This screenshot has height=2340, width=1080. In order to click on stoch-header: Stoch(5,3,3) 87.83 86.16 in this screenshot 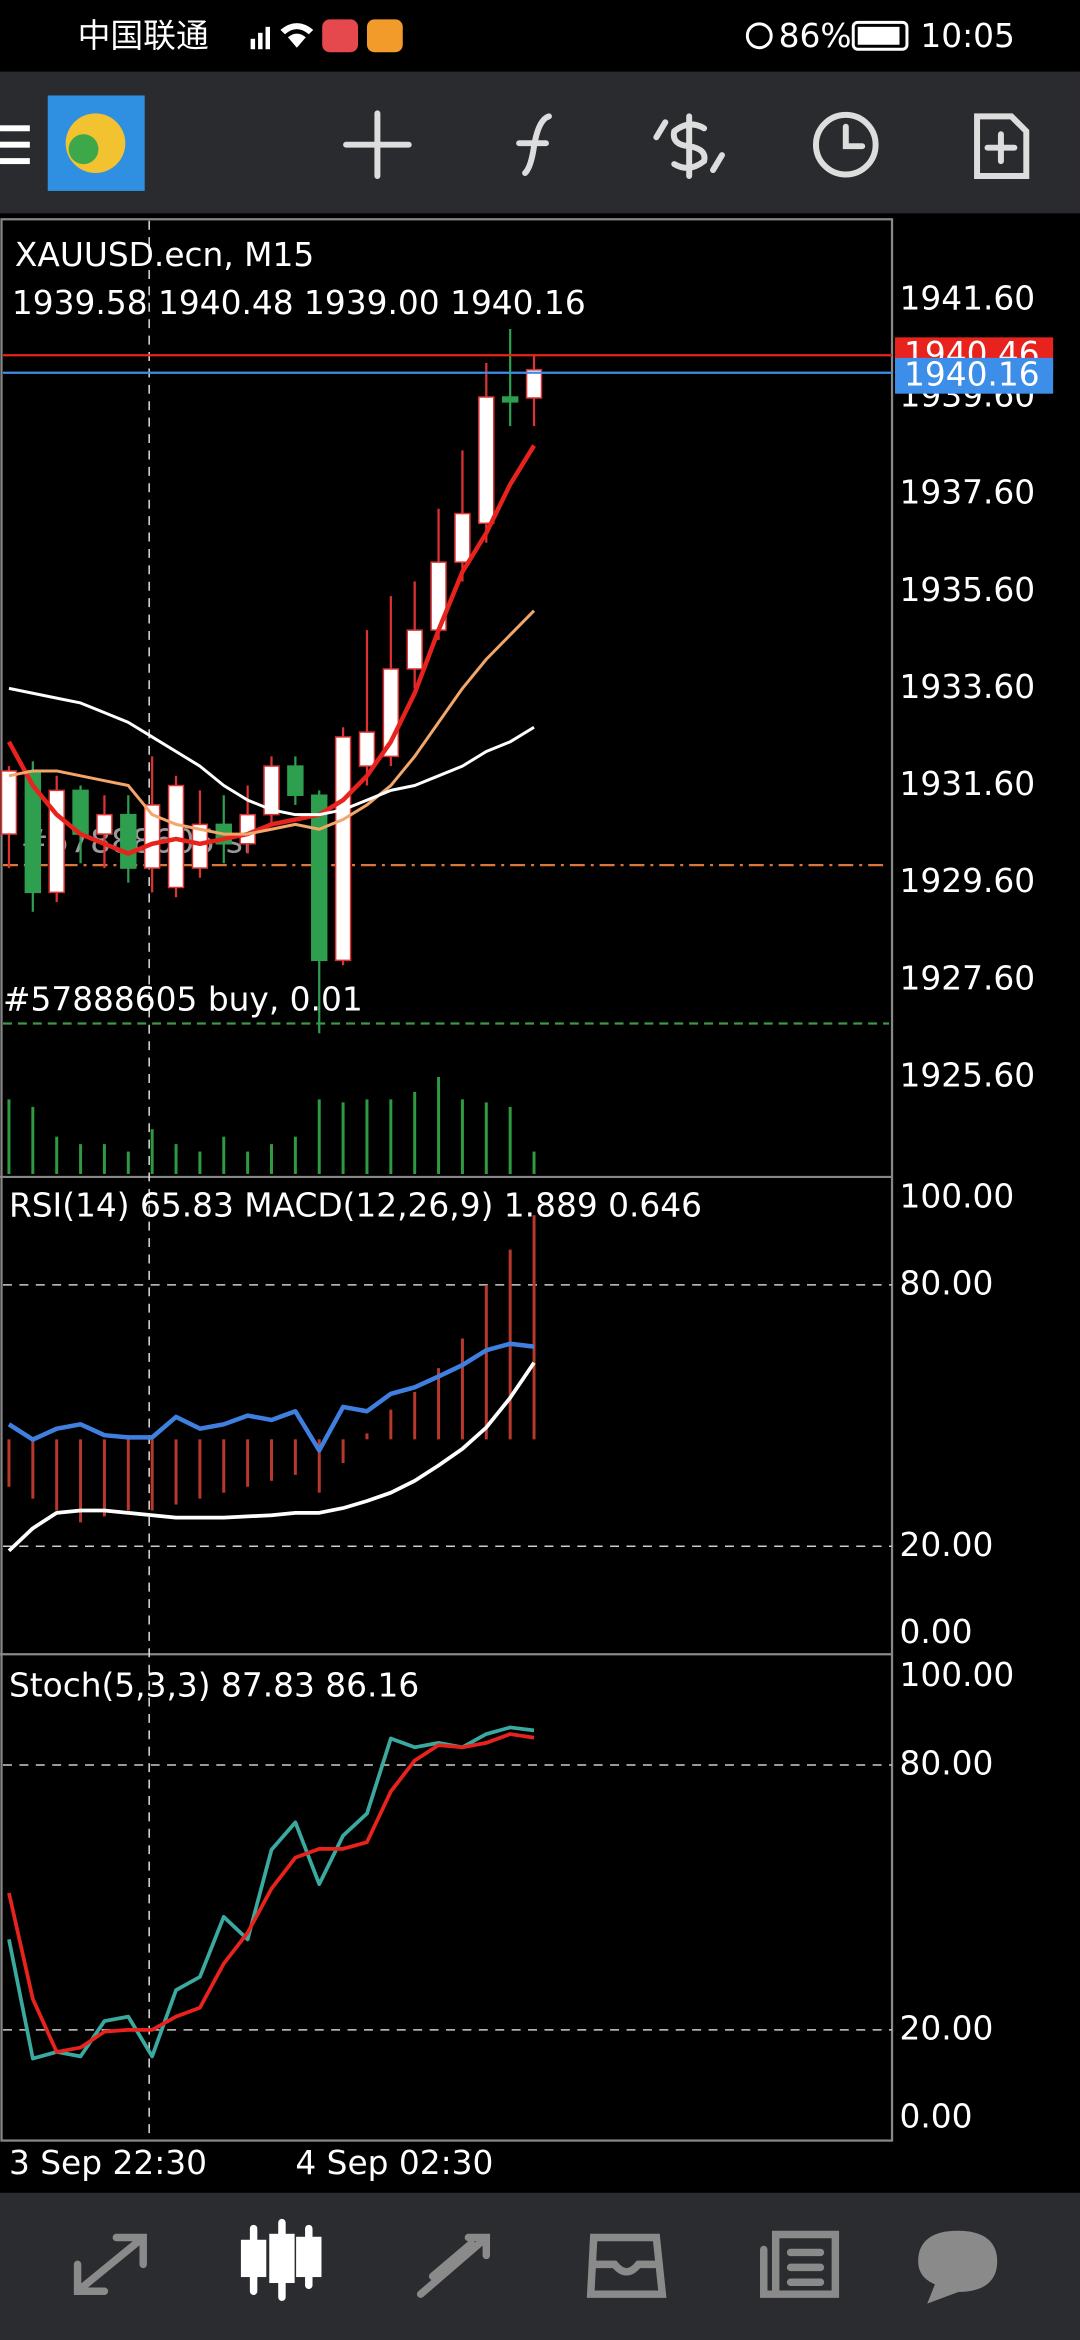, I will do `click(214, 1686)`.